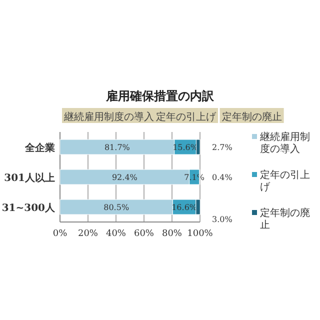 The height and width of the screenshot is (320, 320). Describe the element at coordinates (60, 234) in the screenshot. I see `x-tick-label: 0%` at that location.